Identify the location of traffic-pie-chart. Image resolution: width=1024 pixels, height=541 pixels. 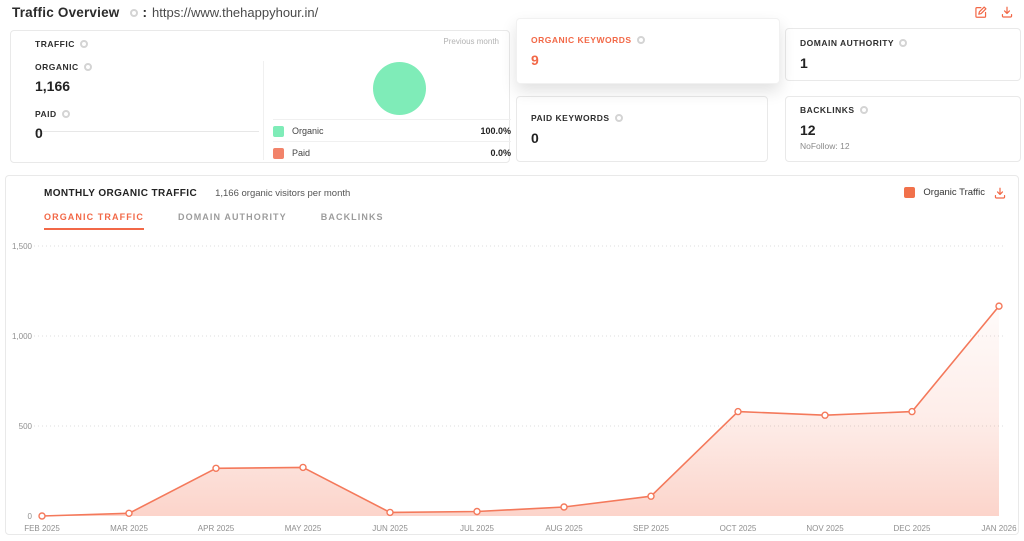
(399, 88).